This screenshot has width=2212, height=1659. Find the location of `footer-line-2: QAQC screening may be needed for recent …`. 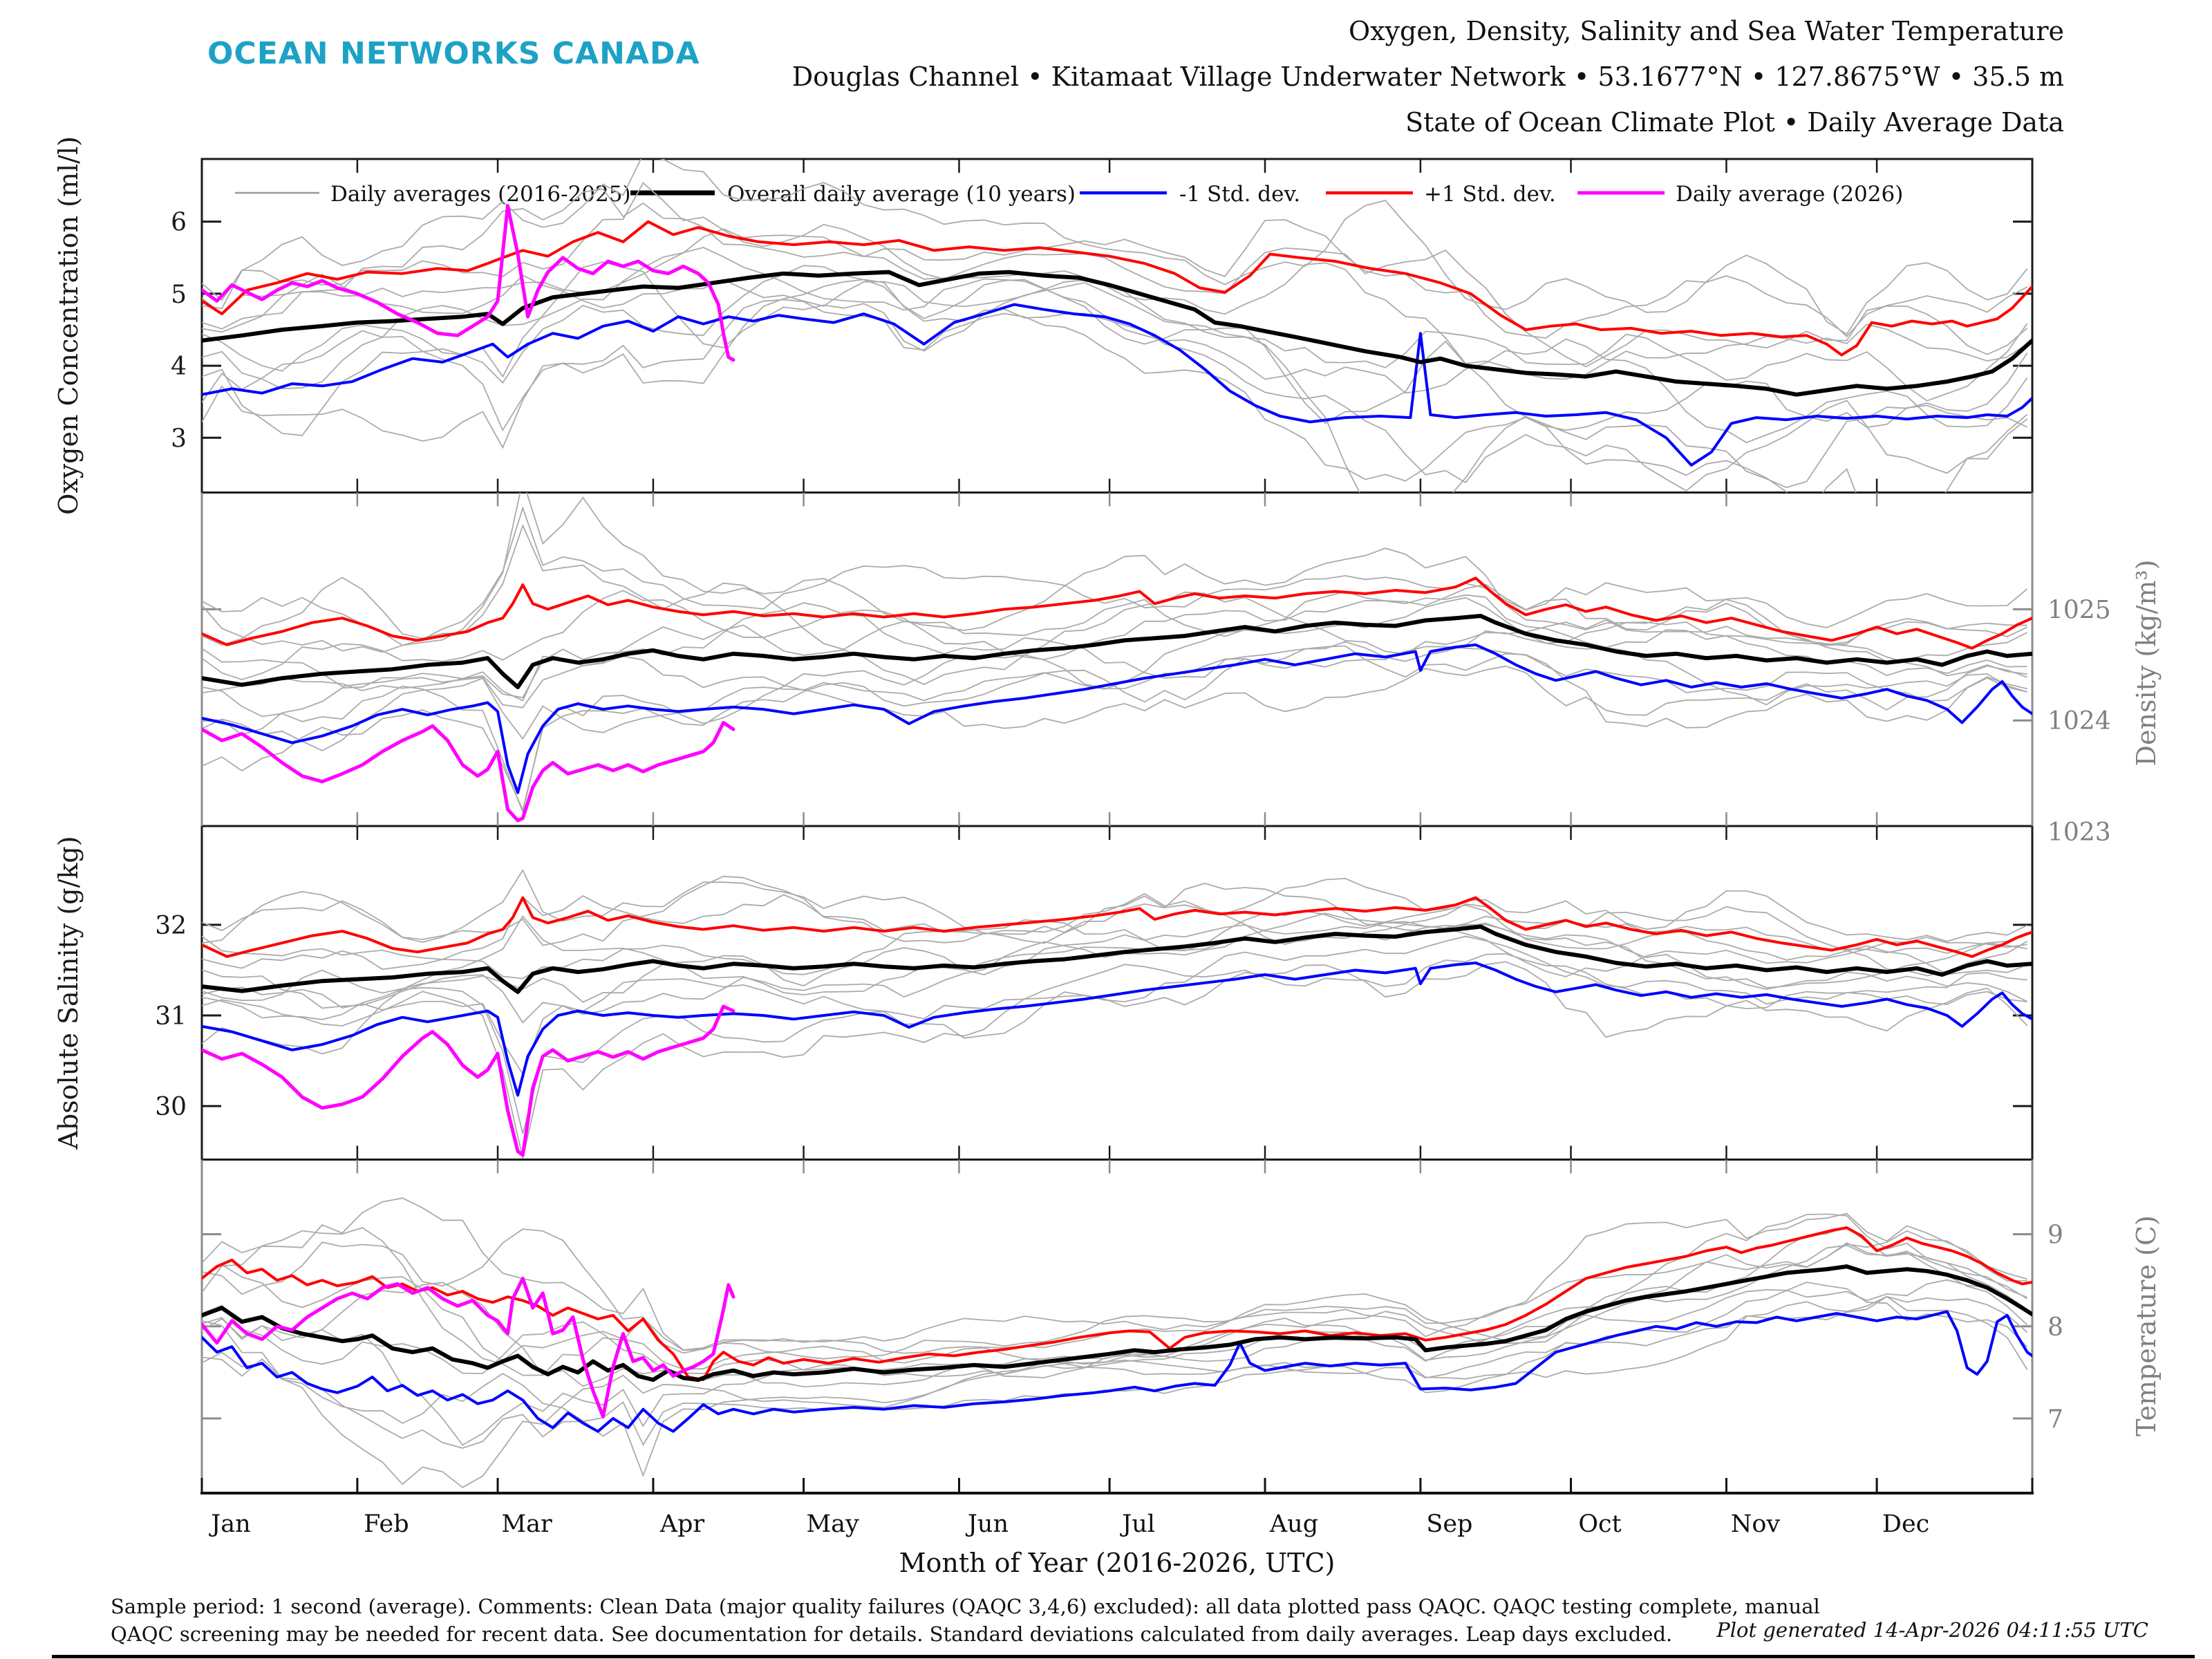

footer-line-2: QAQC screening may be needed for recent … is located at coordinates (892, 1634).